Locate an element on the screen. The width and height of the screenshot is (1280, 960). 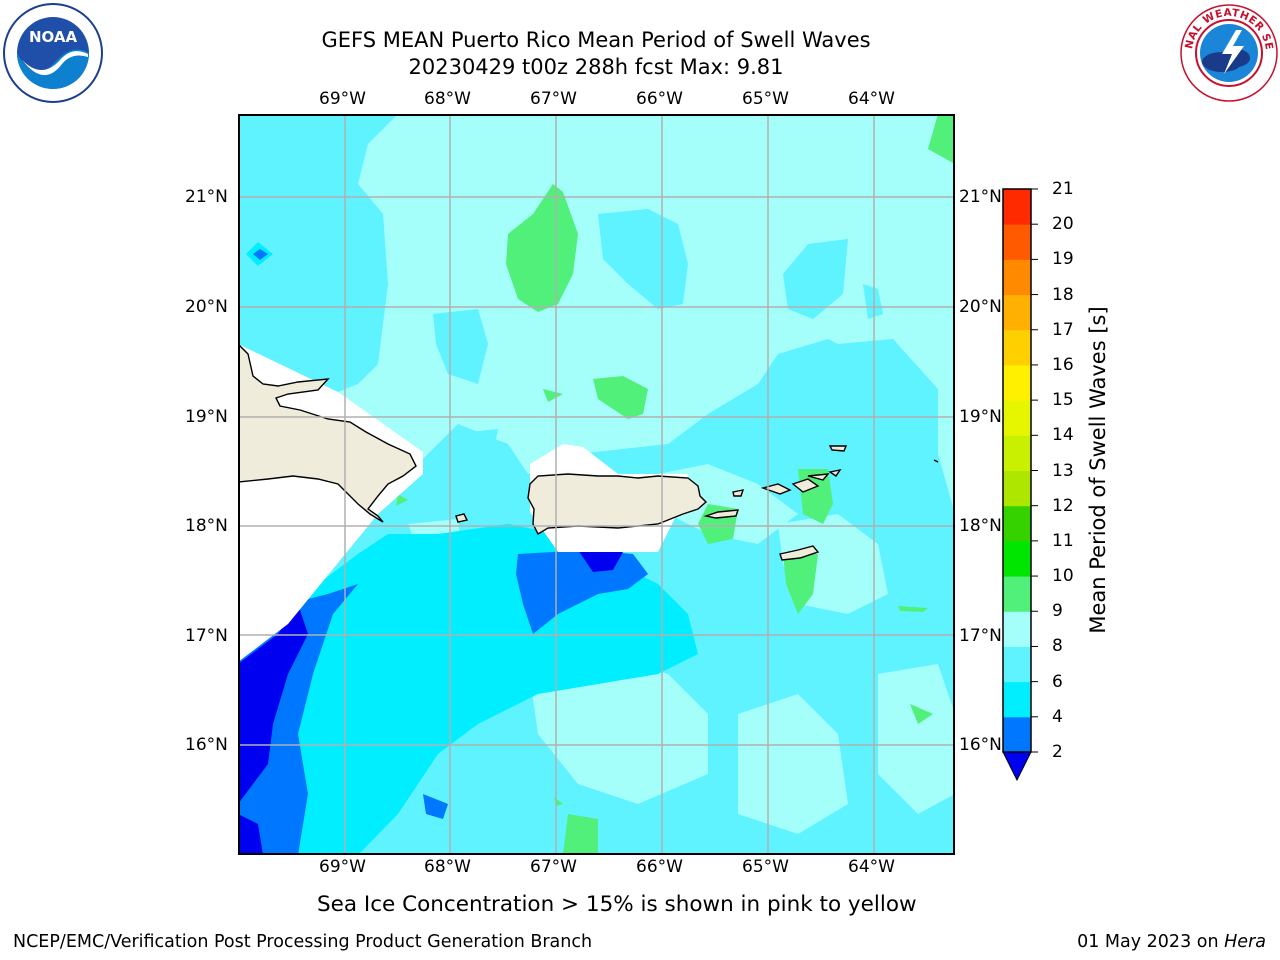
colorbar-tick-label: 21 is located at coordinates (1063, 189).